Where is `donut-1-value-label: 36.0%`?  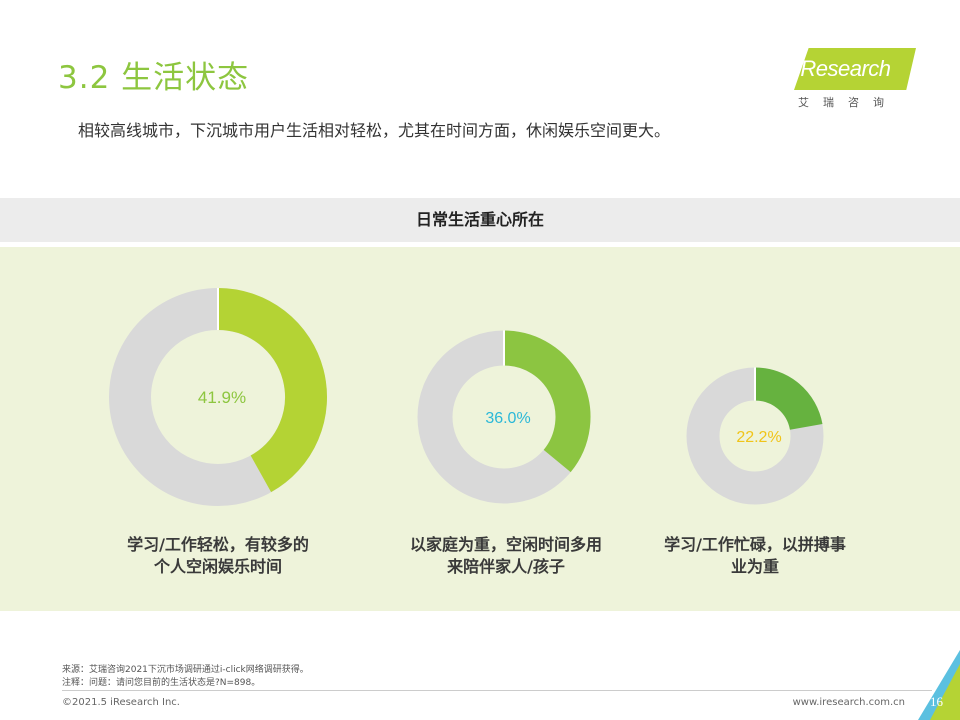 donut-1-value-label: 36.0% is located at coordinates (507, 418).